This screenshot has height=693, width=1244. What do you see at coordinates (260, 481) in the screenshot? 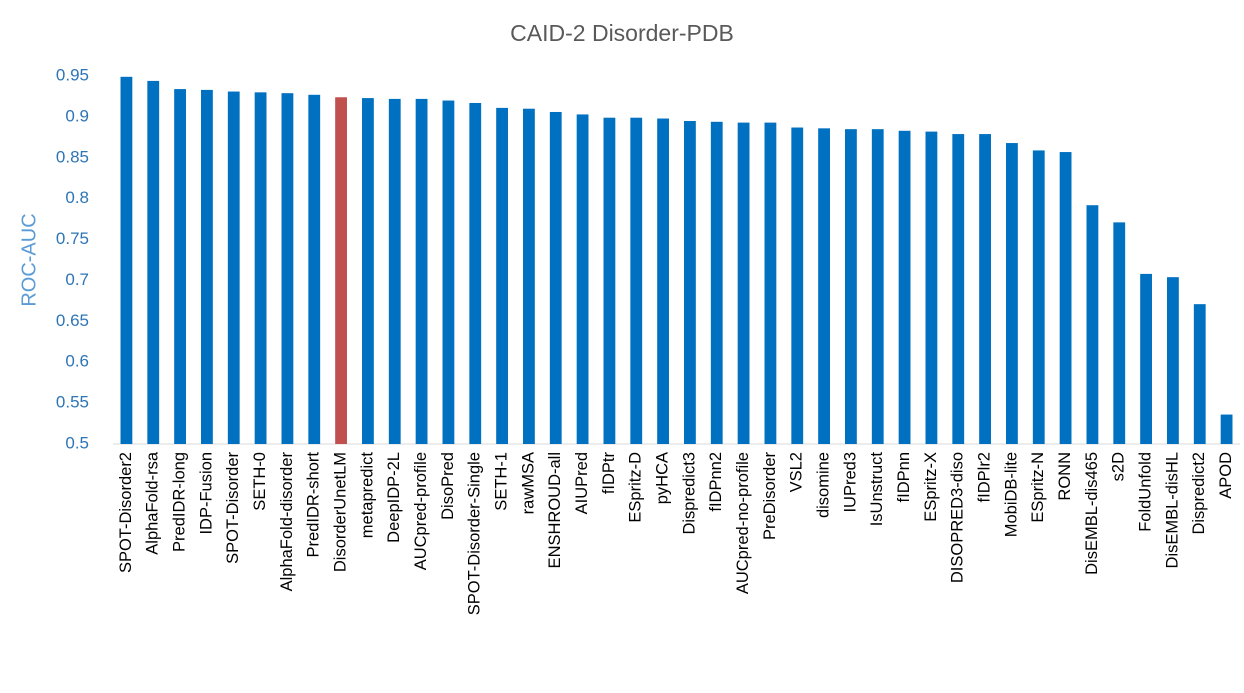
I see `x-tick-label: SETH-0` at bounding box center [260, 481].